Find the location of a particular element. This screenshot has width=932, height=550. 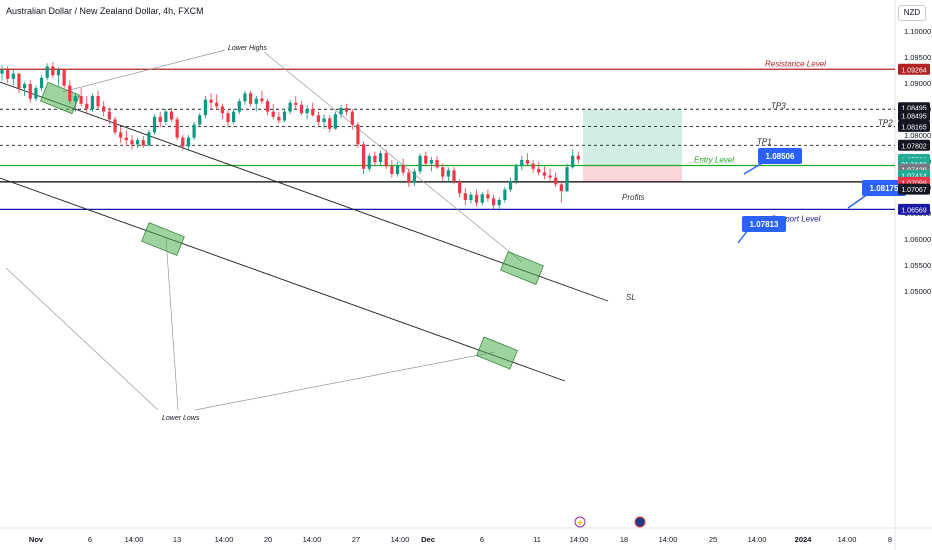

stop-loss-zone is located at coordinates (632, 173).